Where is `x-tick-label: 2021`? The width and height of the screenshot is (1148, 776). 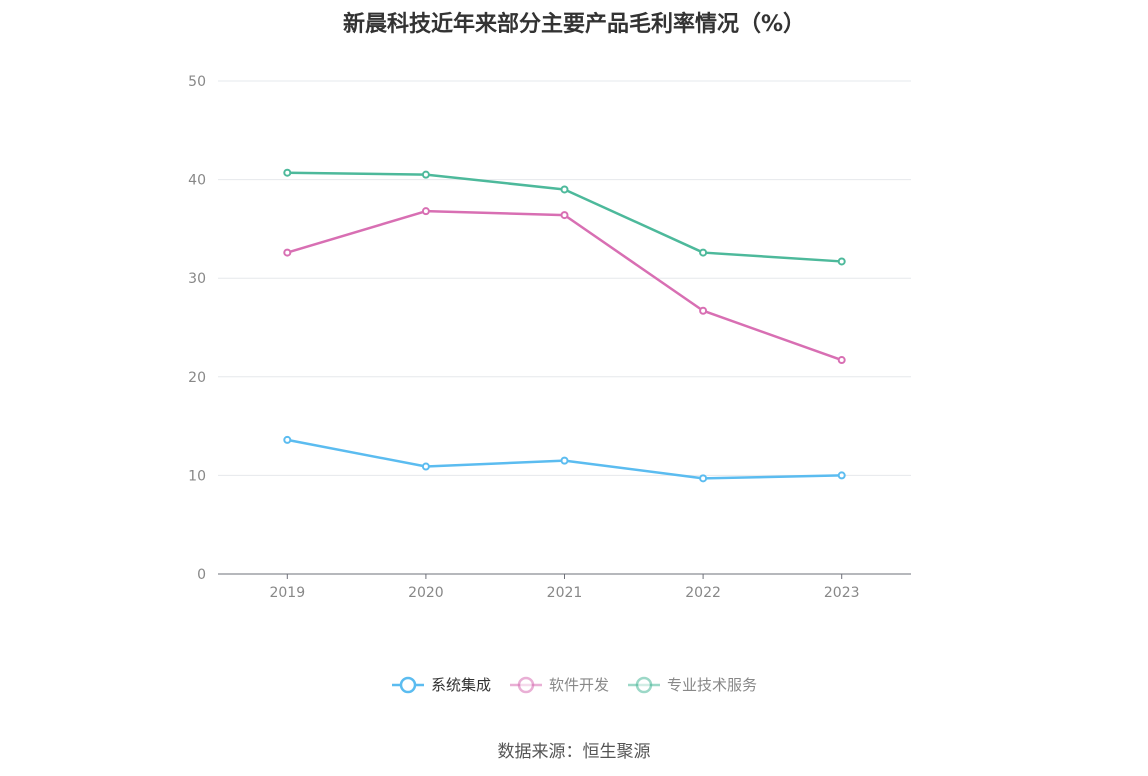
x-tick-label: 2021 is located at coordinates (565, 593).